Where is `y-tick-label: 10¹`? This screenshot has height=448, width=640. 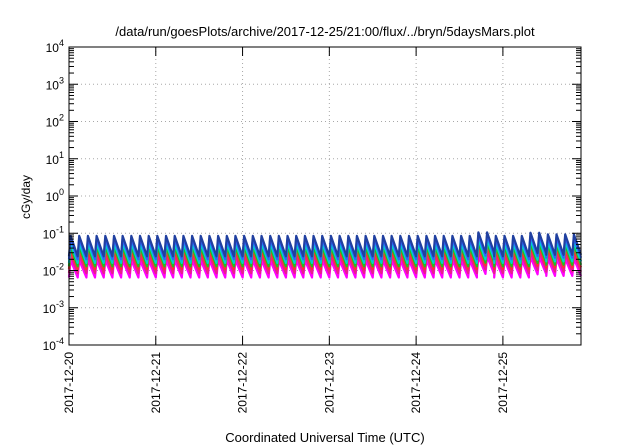 y-tick-label: 10¹ is located at coordinates (55, 158).